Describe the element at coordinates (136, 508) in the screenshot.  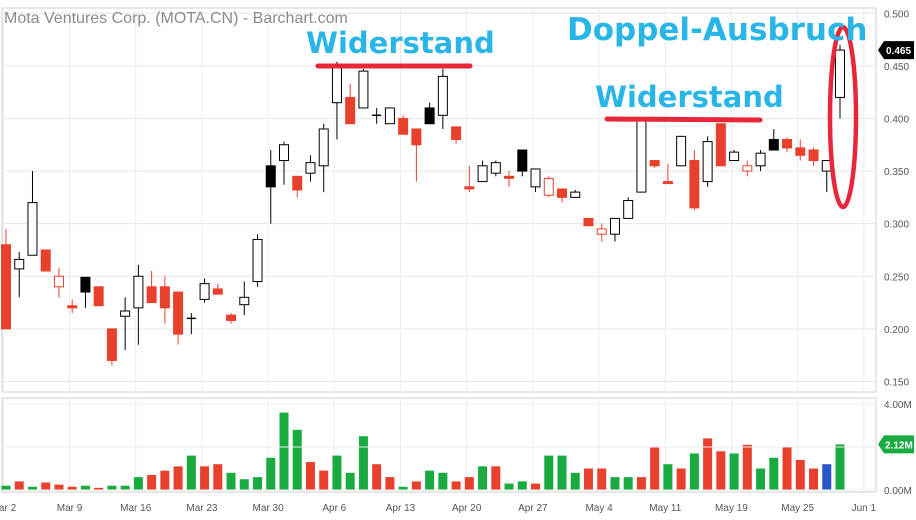
I see `date-tick-label: Mar 16` at that location.